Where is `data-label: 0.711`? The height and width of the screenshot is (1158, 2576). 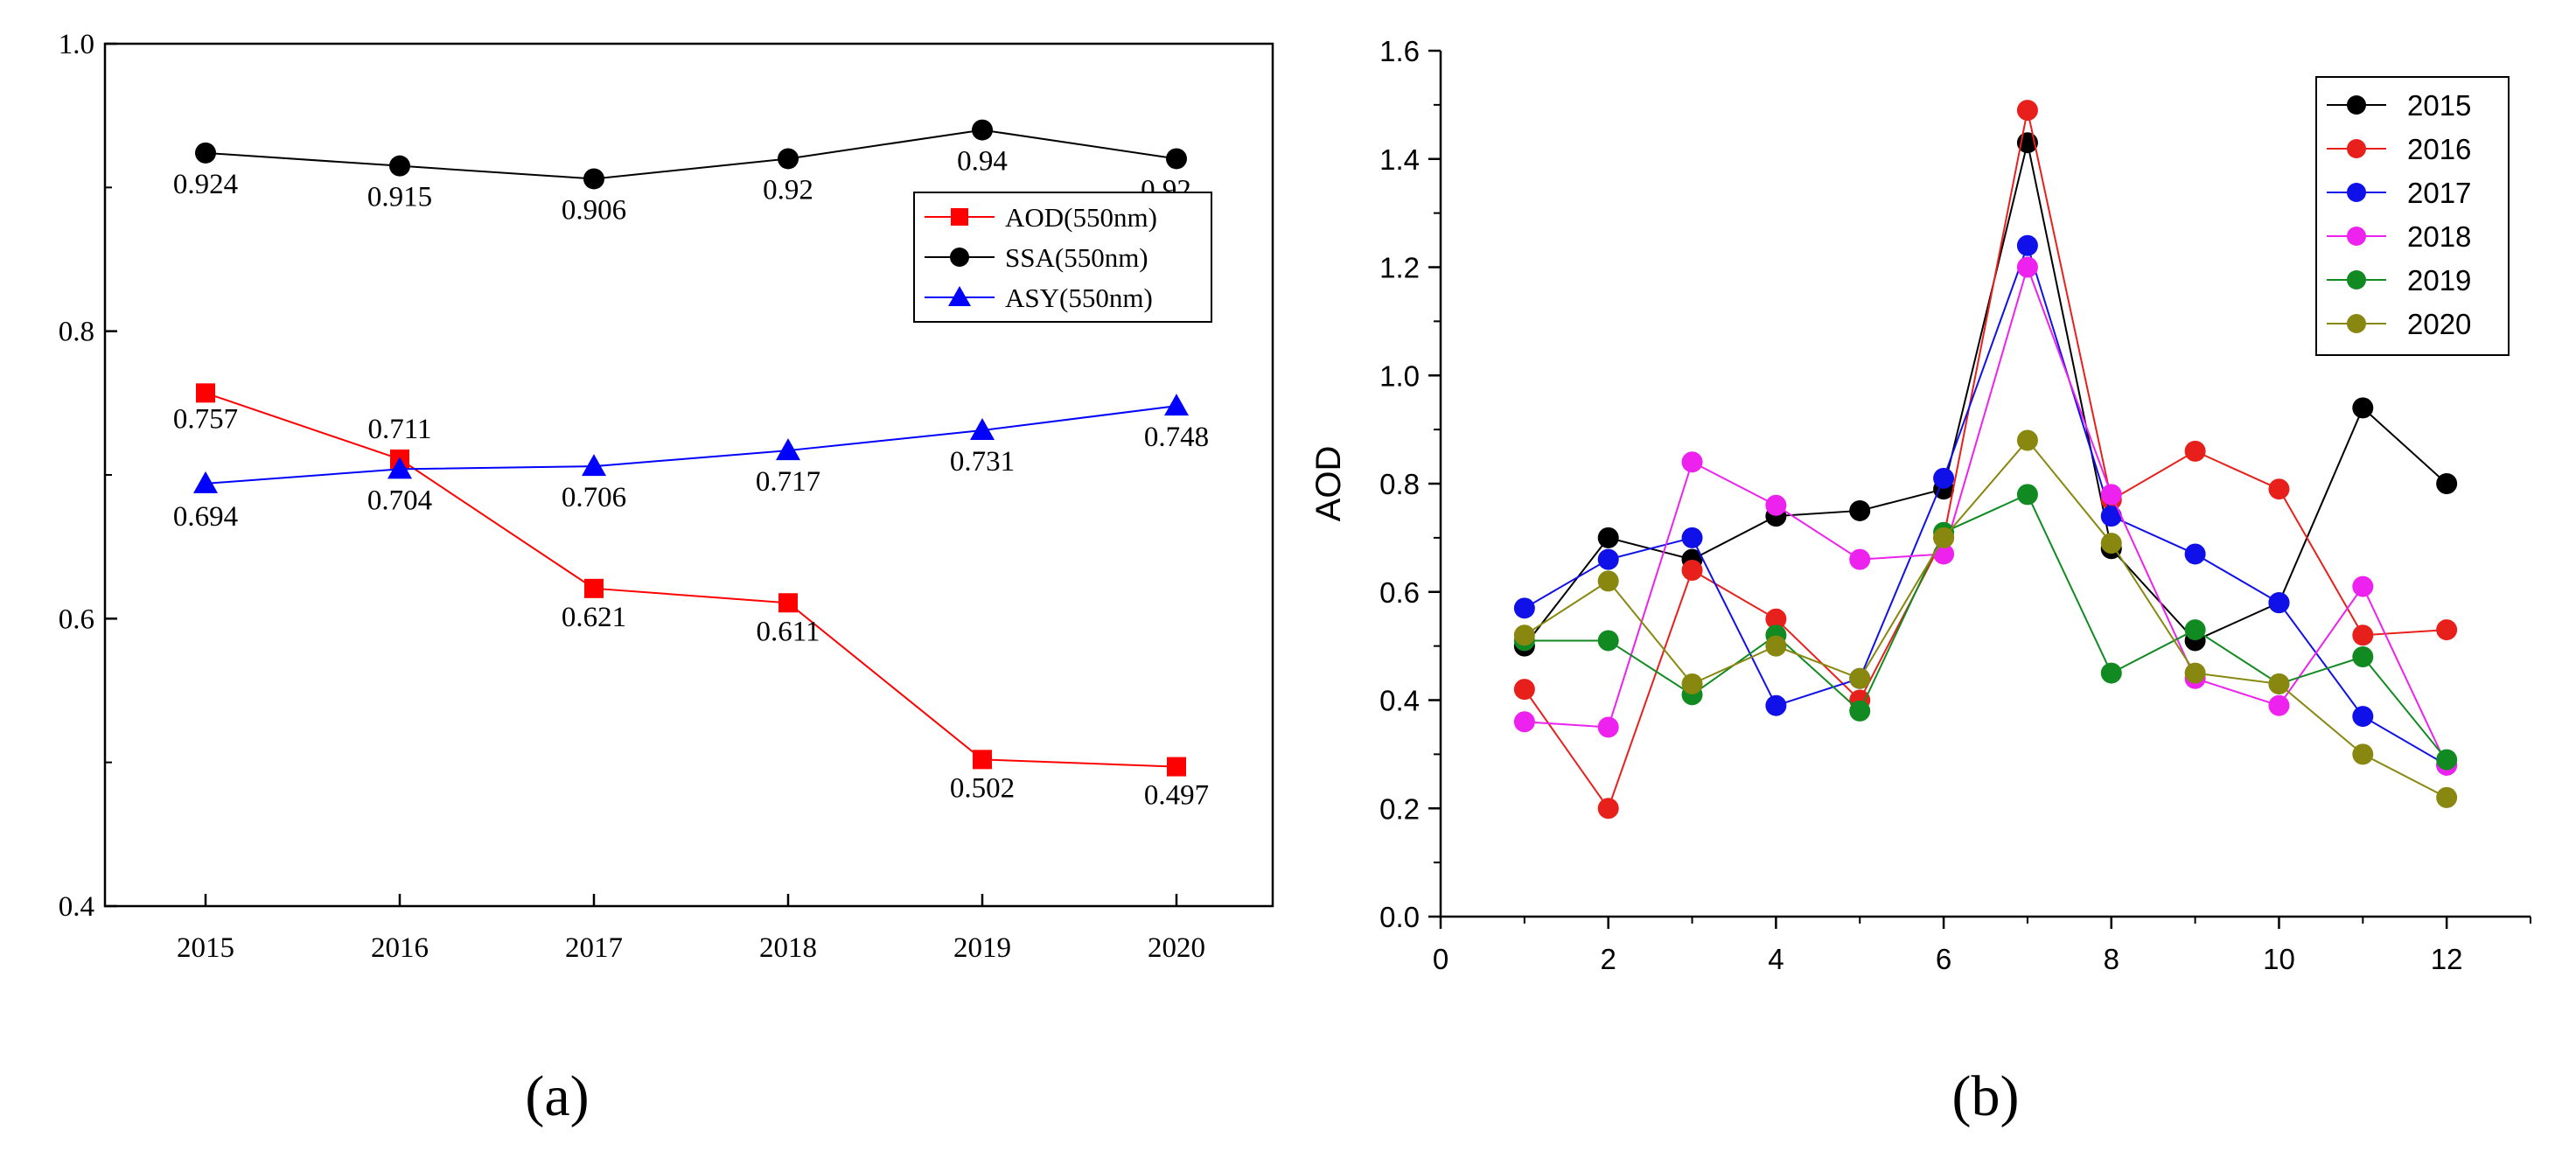 data-label: 0.711 is located at coordinates (399, 429).